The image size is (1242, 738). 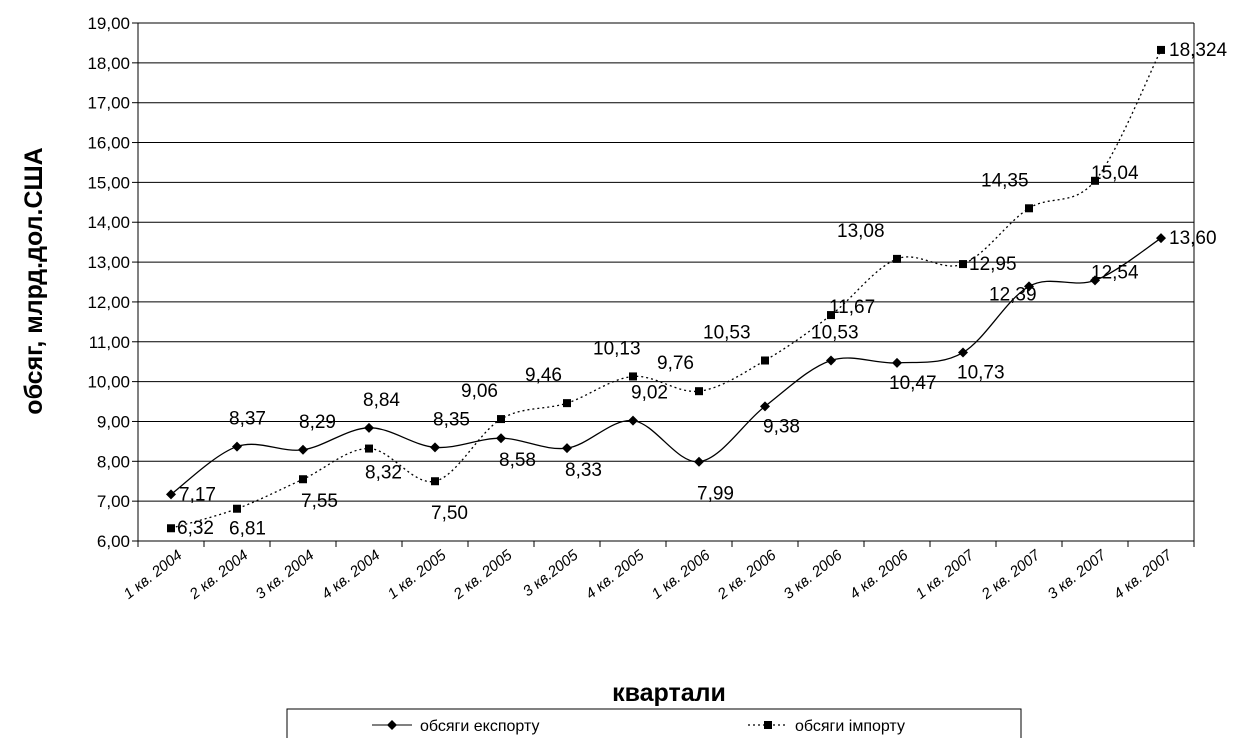 I want to click on y-tick-label: 6,00, so click(x=113, y=541).